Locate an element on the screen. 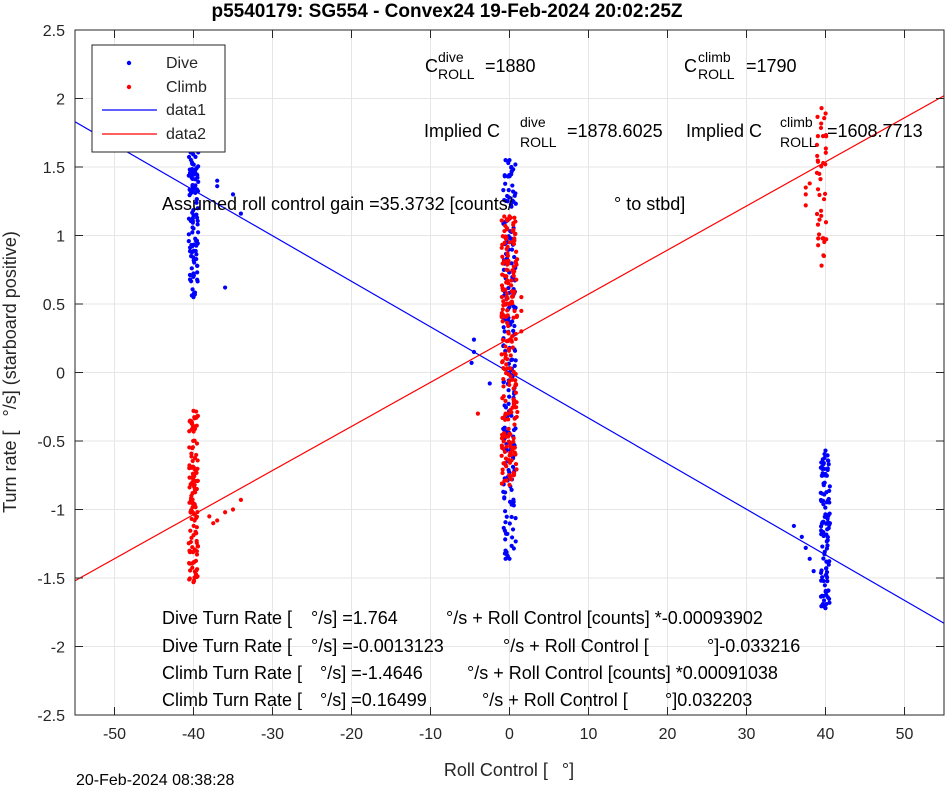 The image size is (945, 792). svg-text: =1608.7713 is located at coordinates (875, 131).